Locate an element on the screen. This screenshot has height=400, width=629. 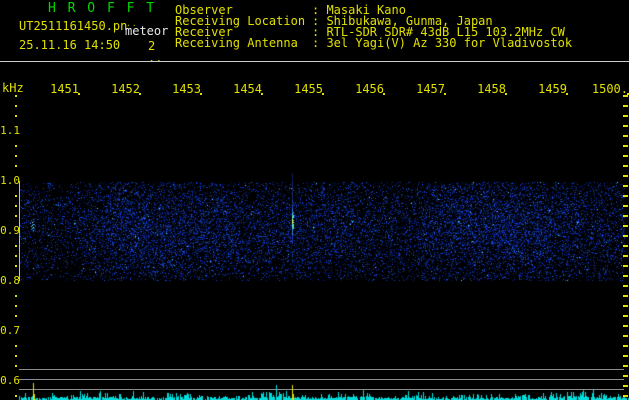
info-value: RTL-SDR SDR# 43dB L15 103.2MHz CW is located at coordinates (445, 32).